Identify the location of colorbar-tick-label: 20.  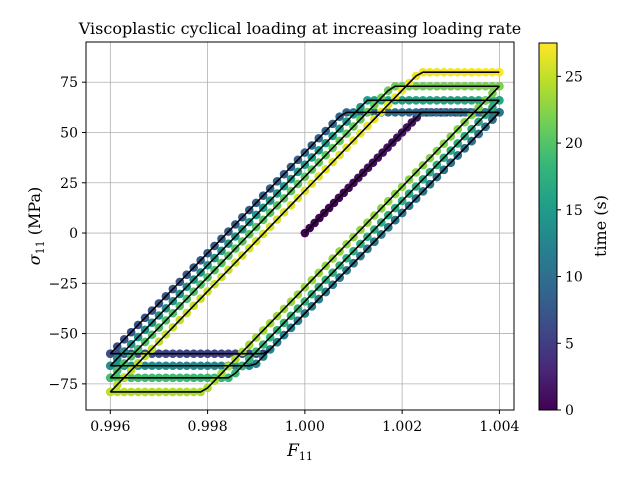
(574, 144).